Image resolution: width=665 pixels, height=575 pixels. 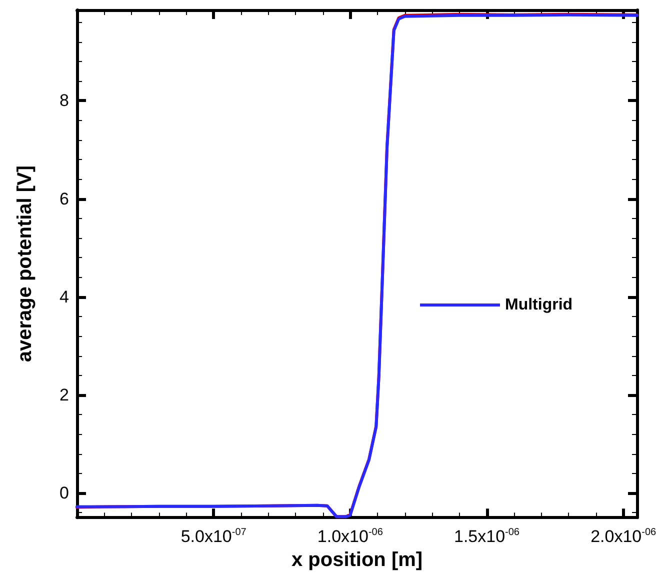 I want to click on y-tick-label: 6, so click(x=64, y=198).